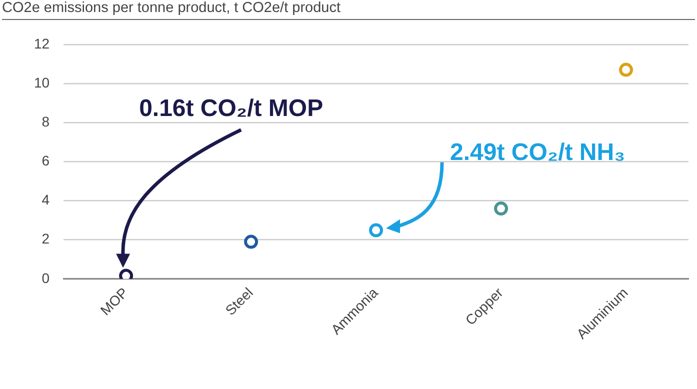  What do you see at coordinates (538, 152) in the screenshot?
I see `annotation: 2.49t CO₂/t NH₃` at bounding box center [538, 152].